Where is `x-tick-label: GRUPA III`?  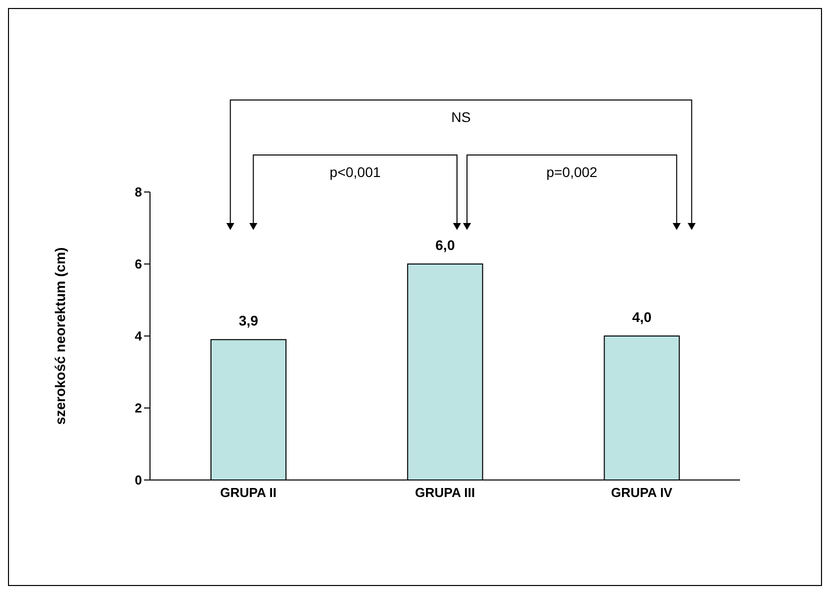
x-tick-label: GRUPA III is located at coordinates (445, 492).